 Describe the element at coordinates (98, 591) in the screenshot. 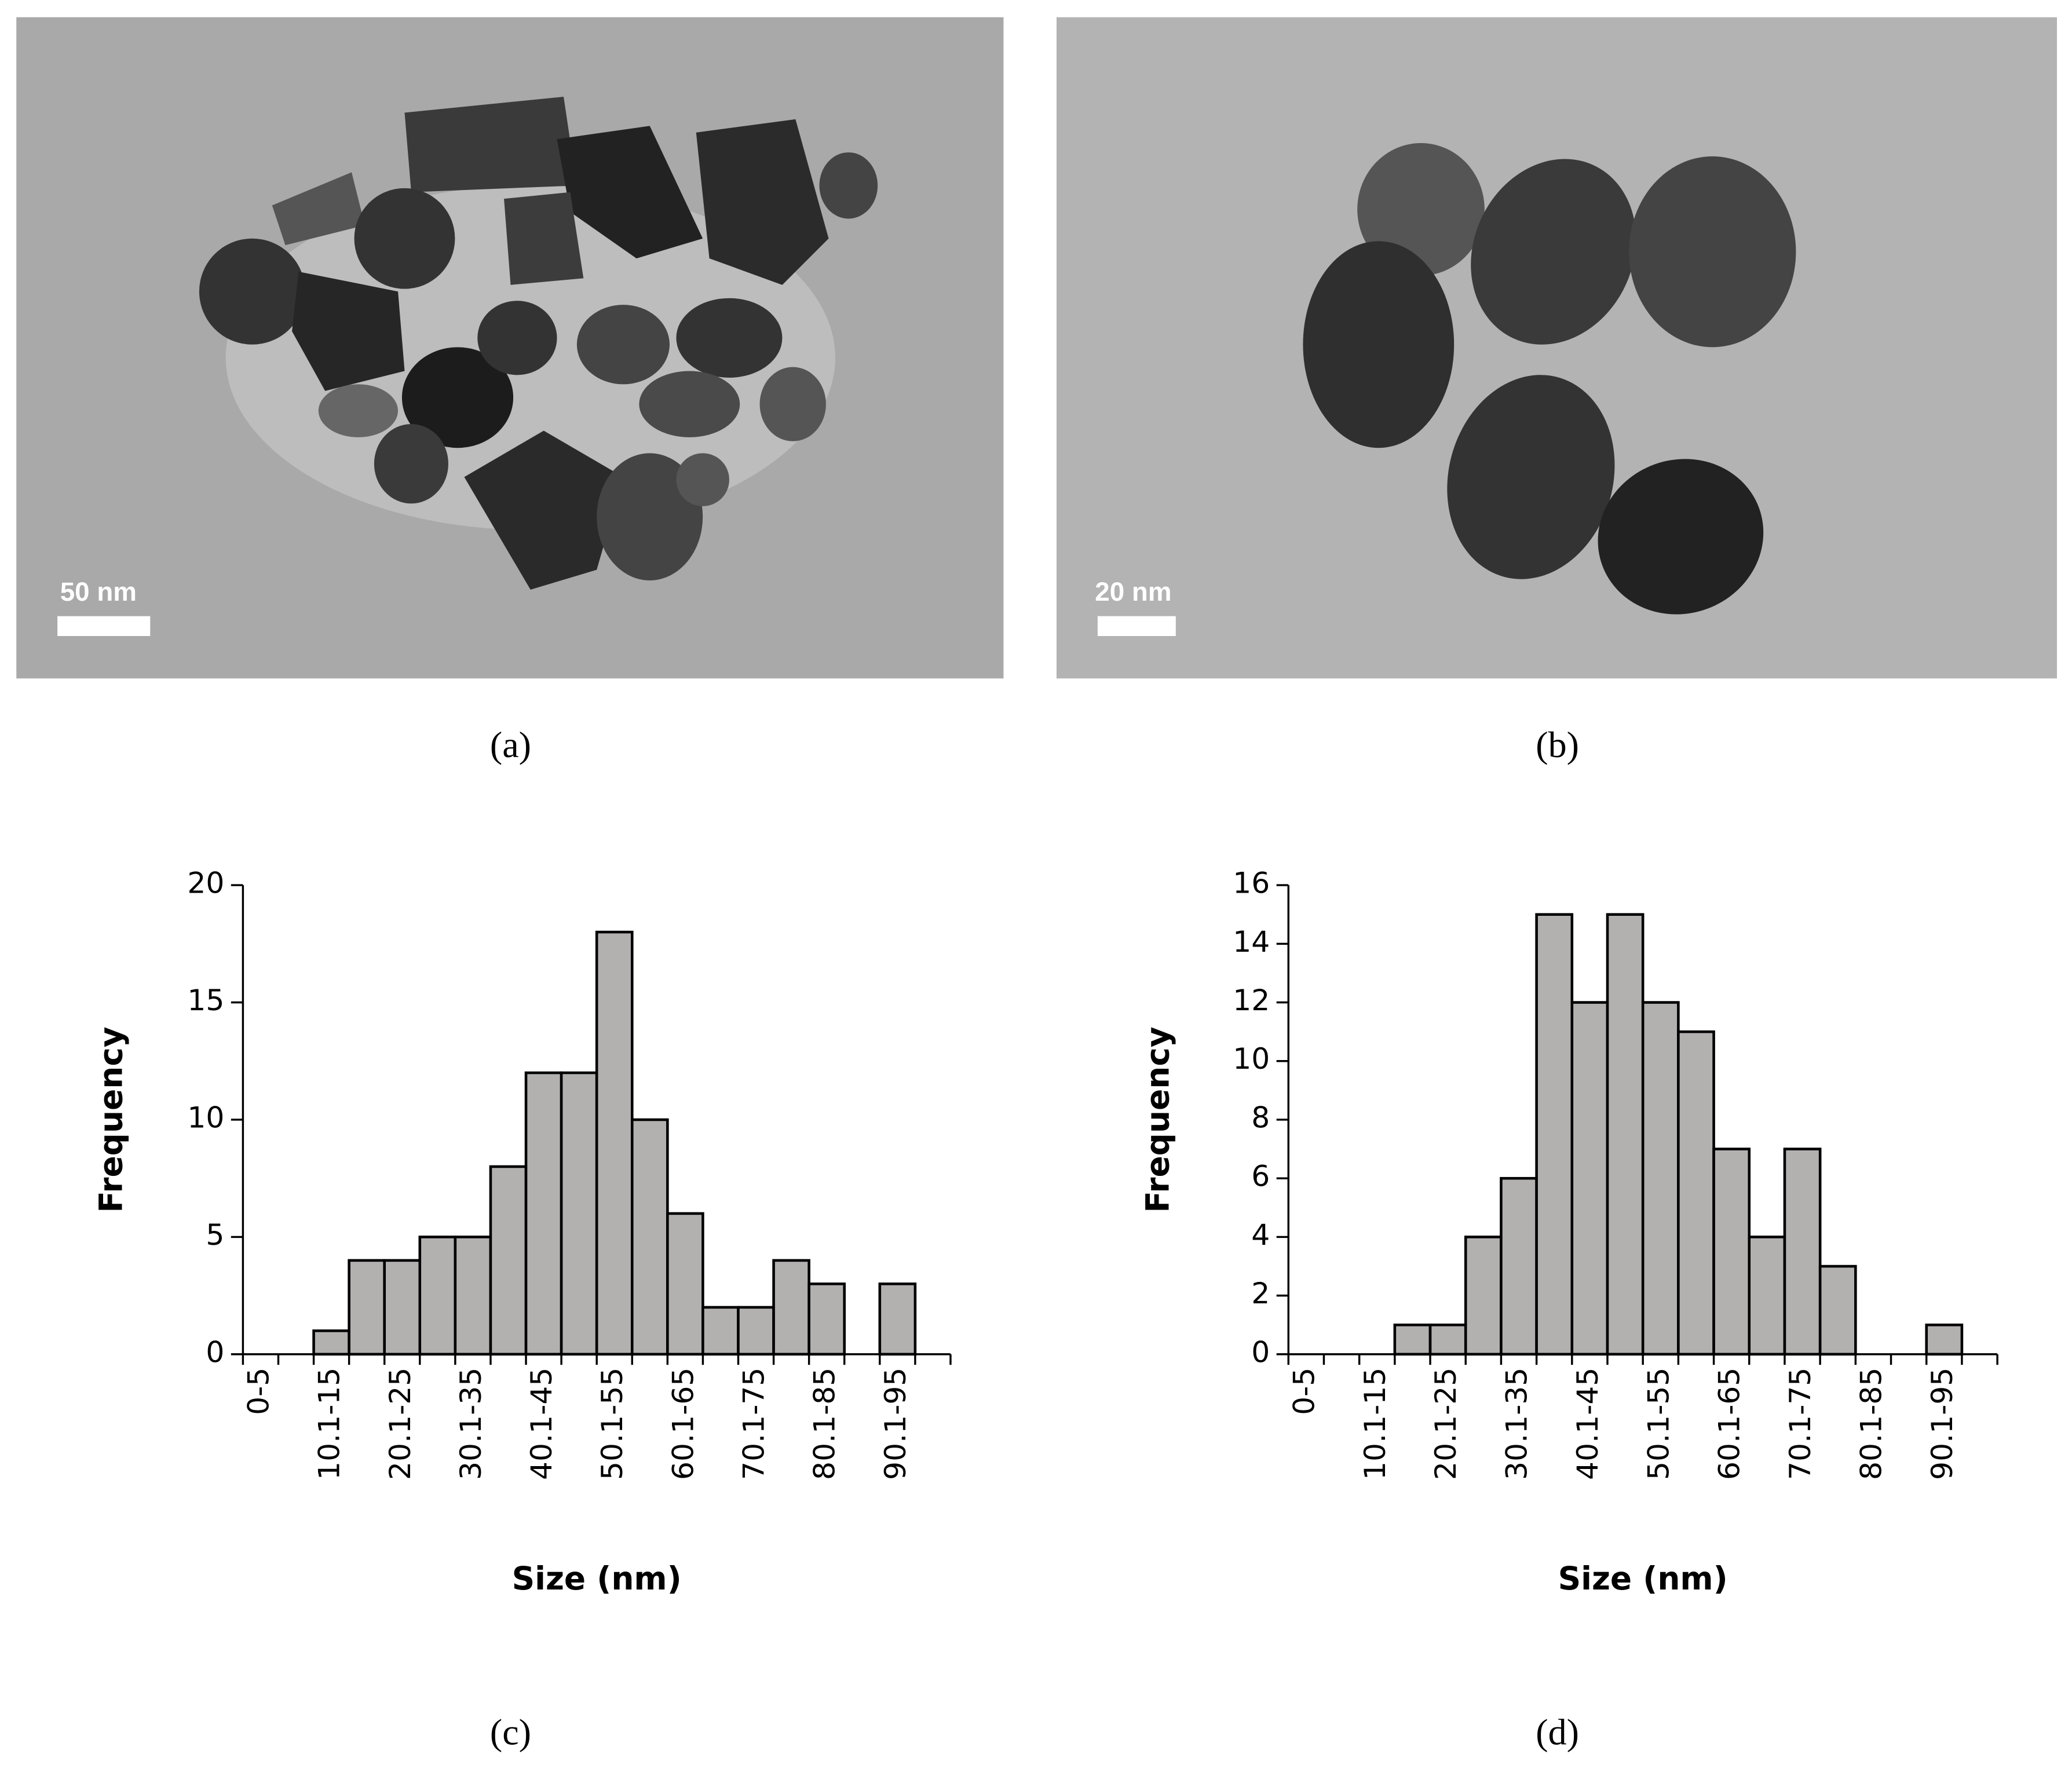

I see `scale-bar-label: 50 nm` at that location.